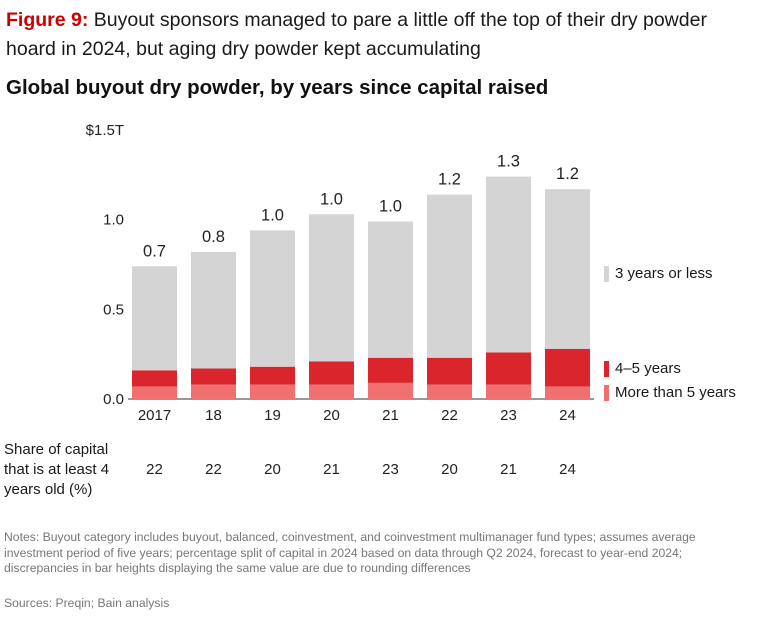 The width and height of the screenshot is (762, 618). Describe the element at coordinates (213, 237) in the screenshot. I see `bar-total-label: 0.8` at that location.